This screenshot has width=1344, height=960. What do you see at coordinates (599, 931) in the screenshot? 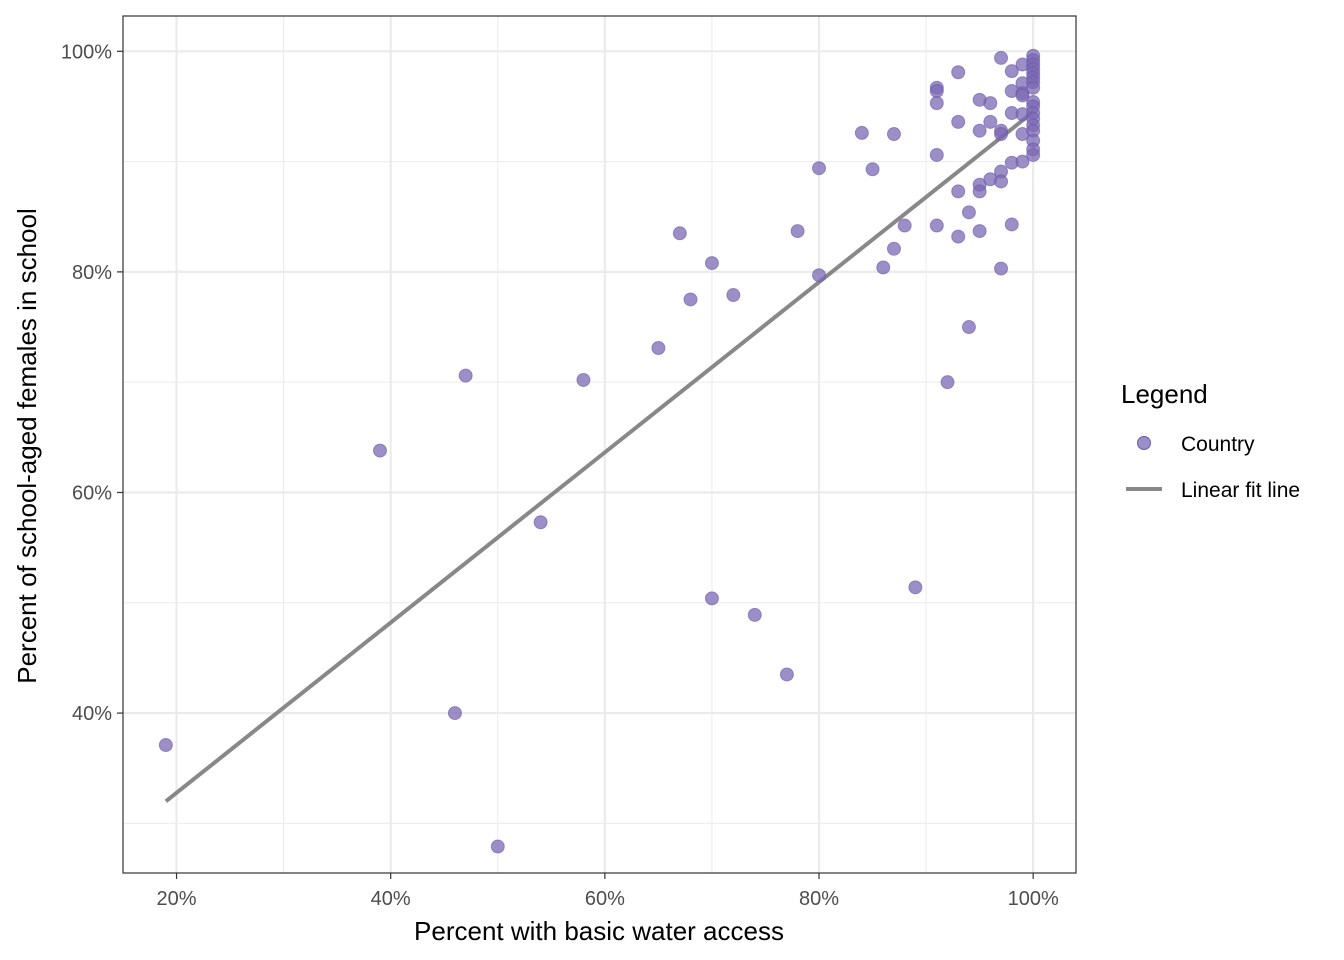
I see `x-axis-title: Percent with basic water access` at bounding box center [599, 931].